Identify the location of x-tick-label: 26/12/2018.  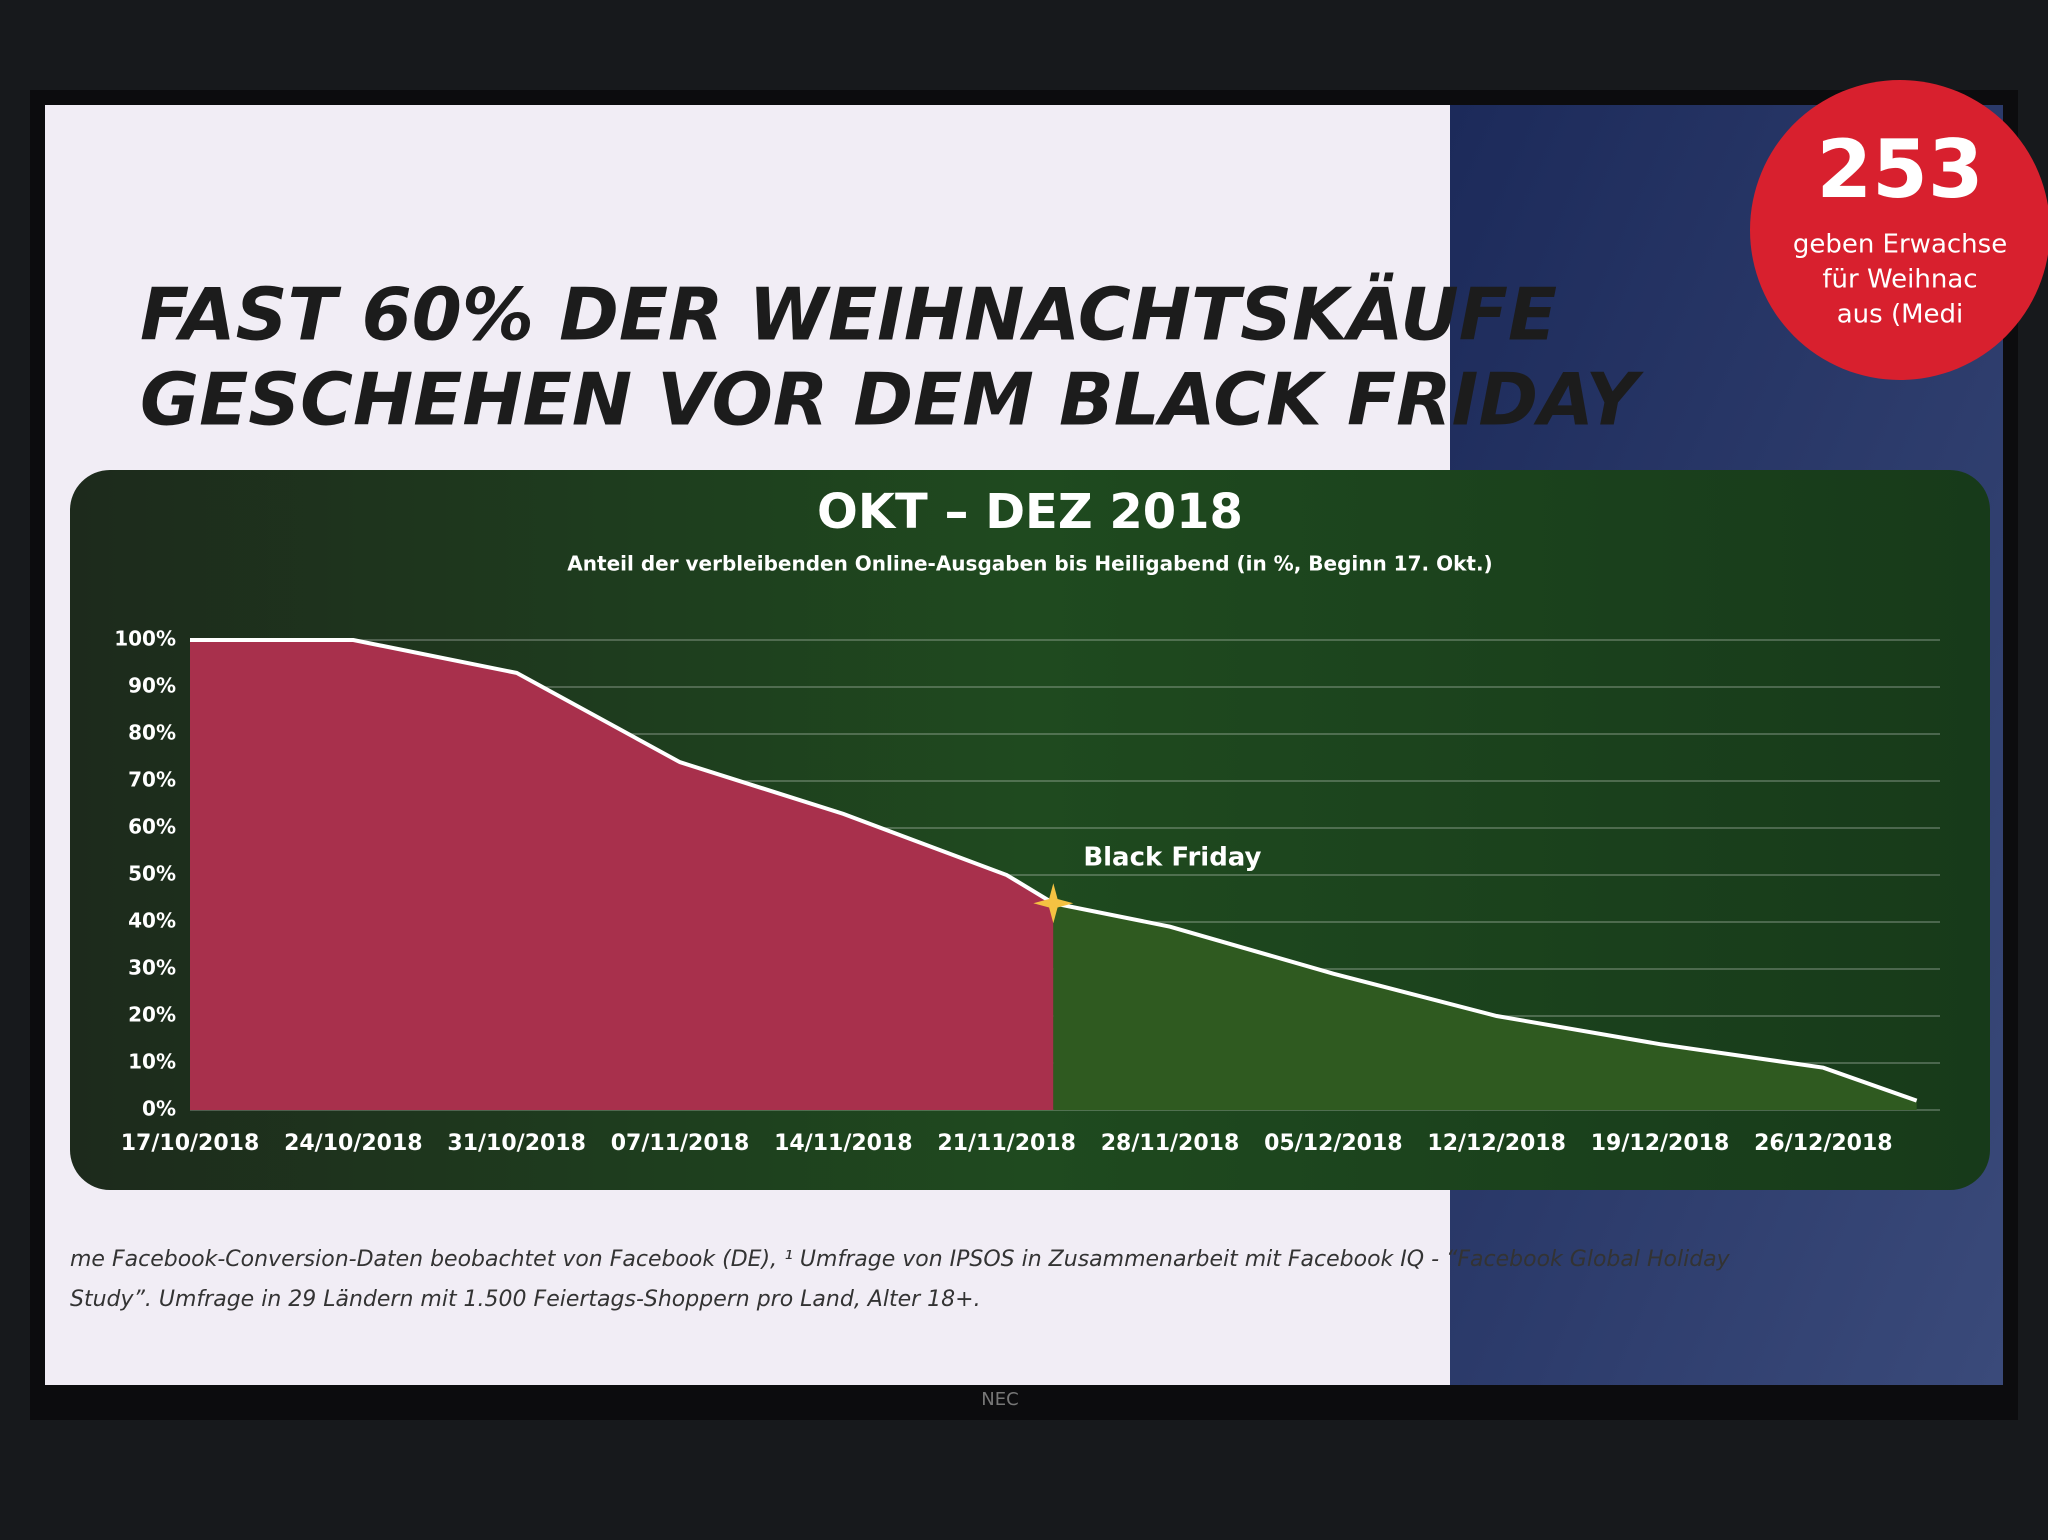
(1823, 1143).